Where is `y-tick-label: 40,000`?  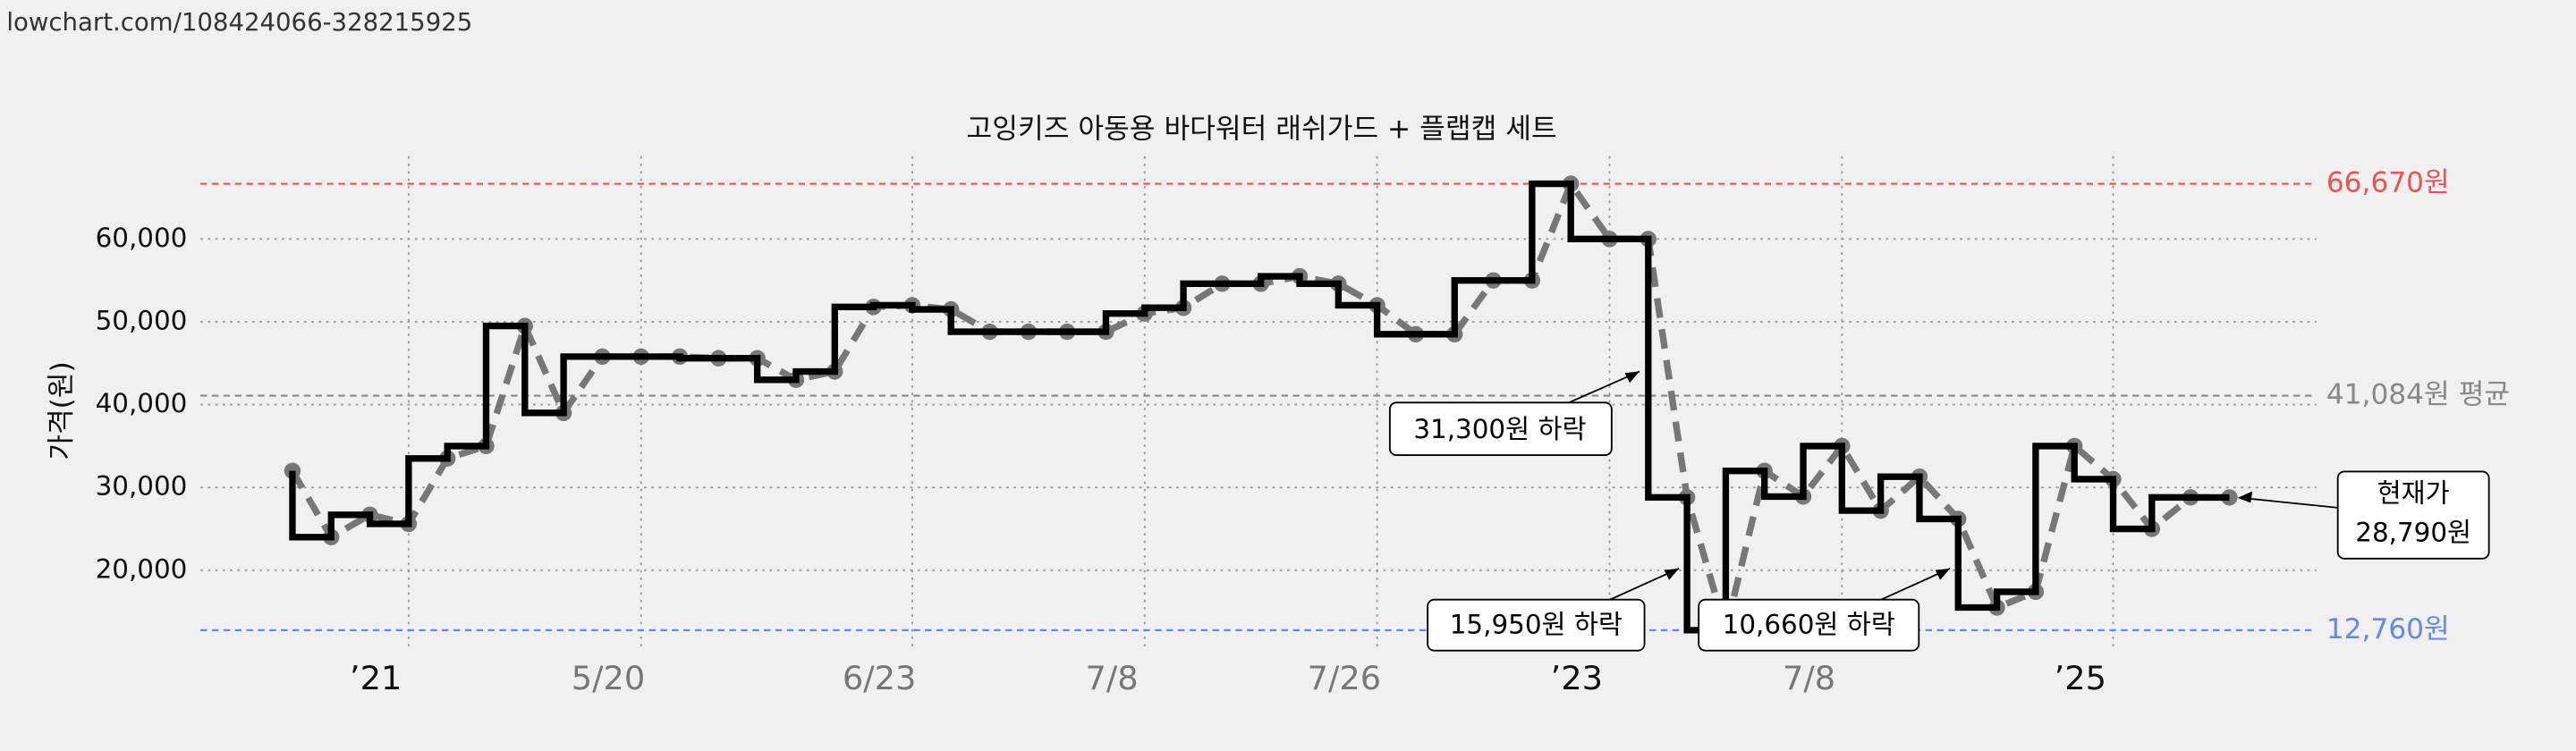
y-tick-label: 40,000 is located at coordinates (142, 403).